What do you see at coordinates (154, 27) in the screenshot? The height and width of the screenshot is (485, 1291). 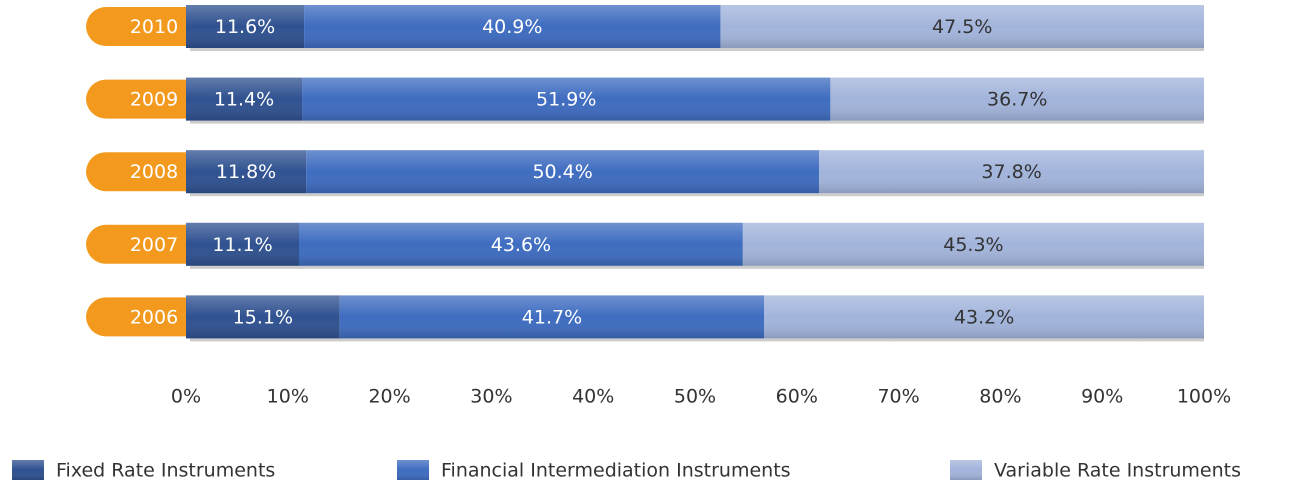 I see `category-label: 2010` at bounding box center [154, 27].